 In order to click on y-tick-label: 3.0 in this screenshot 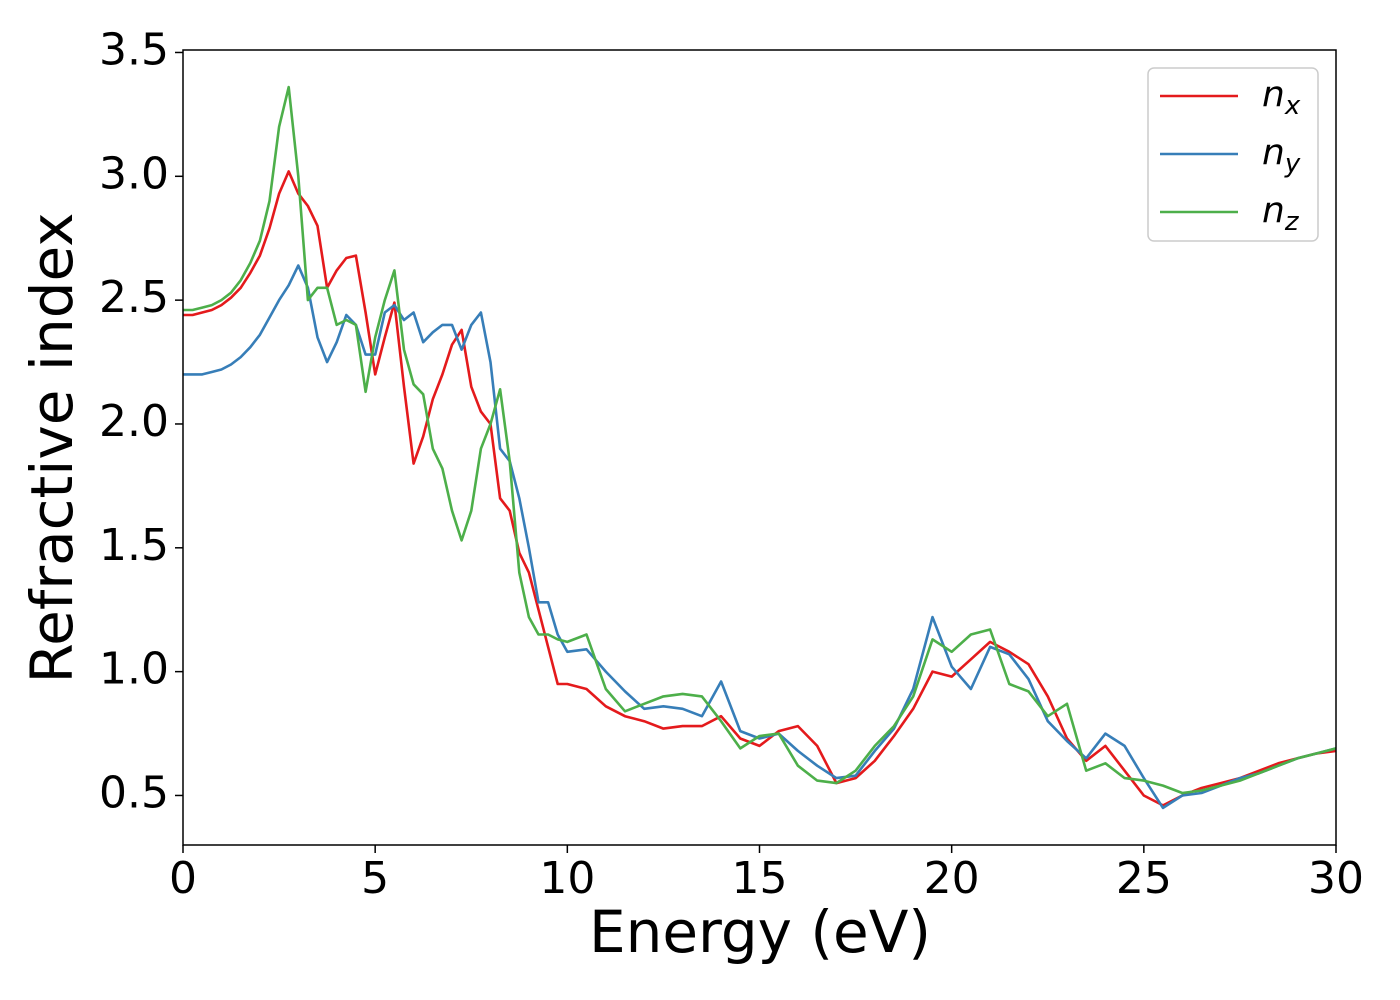, I will do `click(134, 173)`.